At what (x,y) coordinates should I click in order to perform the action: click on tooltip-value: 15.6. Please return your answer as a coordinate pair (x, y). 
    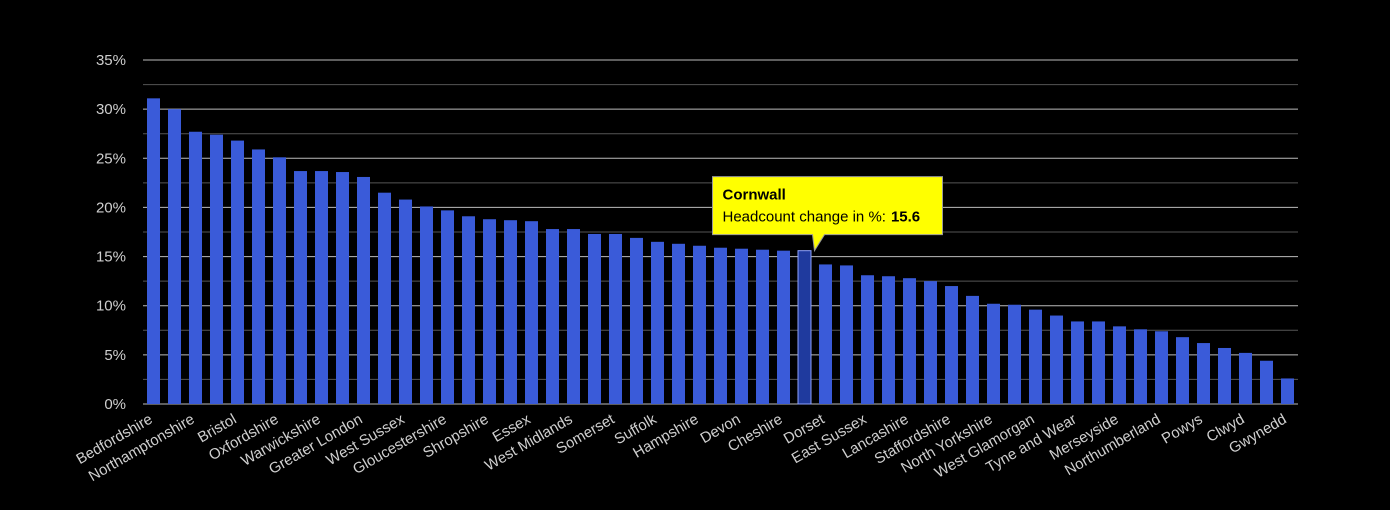
    Looking at the image, I should click on (905, 217).